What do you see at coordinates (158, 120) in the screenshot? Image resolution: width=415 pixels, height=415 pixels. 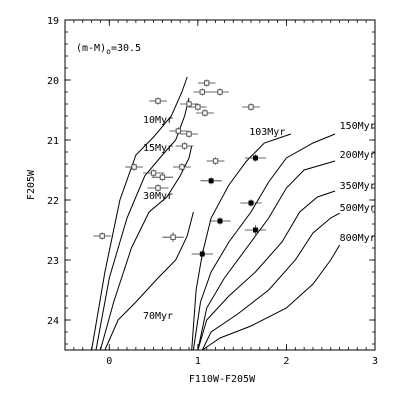 I see `isochrone-label: 10Myr` at bounding box center [158, 120].